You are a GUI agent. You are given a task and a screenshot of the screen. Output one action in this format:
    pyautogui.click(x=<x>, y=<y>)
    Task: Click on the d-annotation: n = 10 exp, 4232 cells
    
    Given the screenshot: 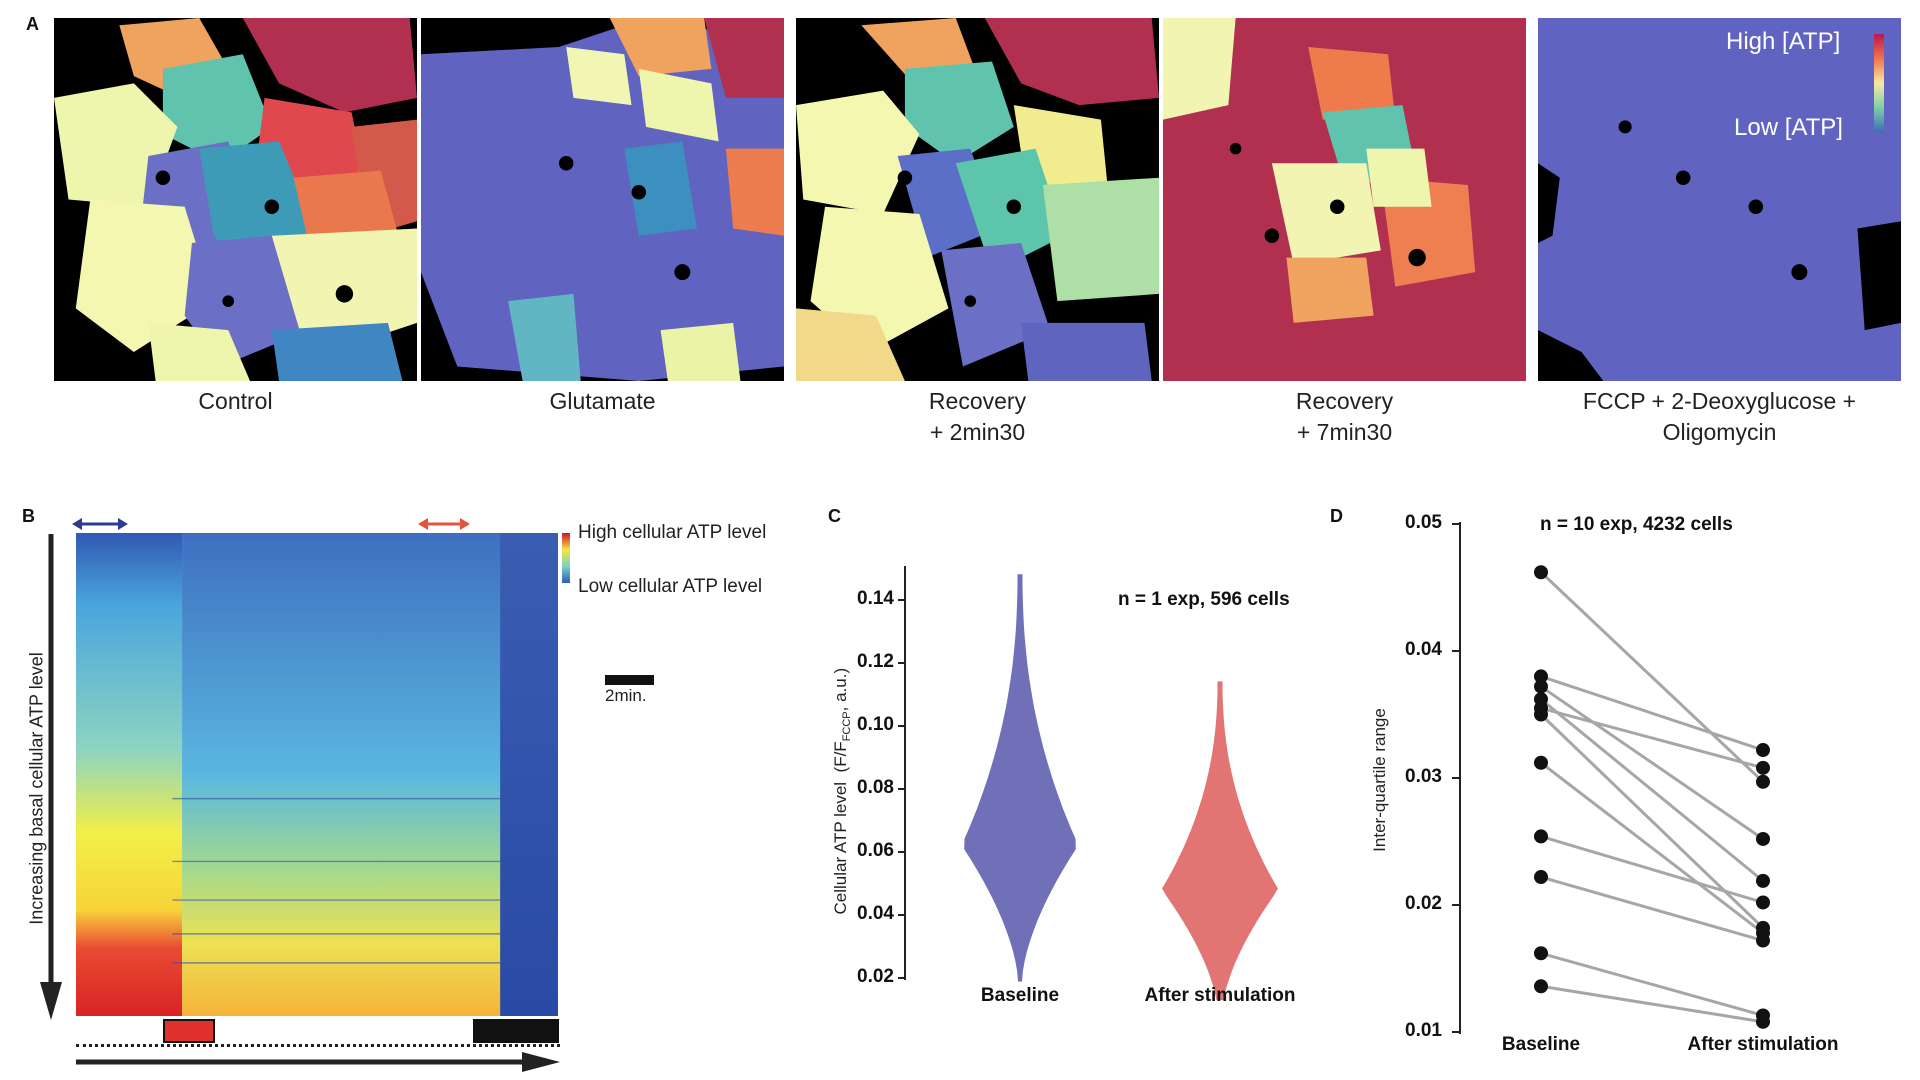 What is the action you would take?
    pyautogui.click(x=1636, y=524)
    